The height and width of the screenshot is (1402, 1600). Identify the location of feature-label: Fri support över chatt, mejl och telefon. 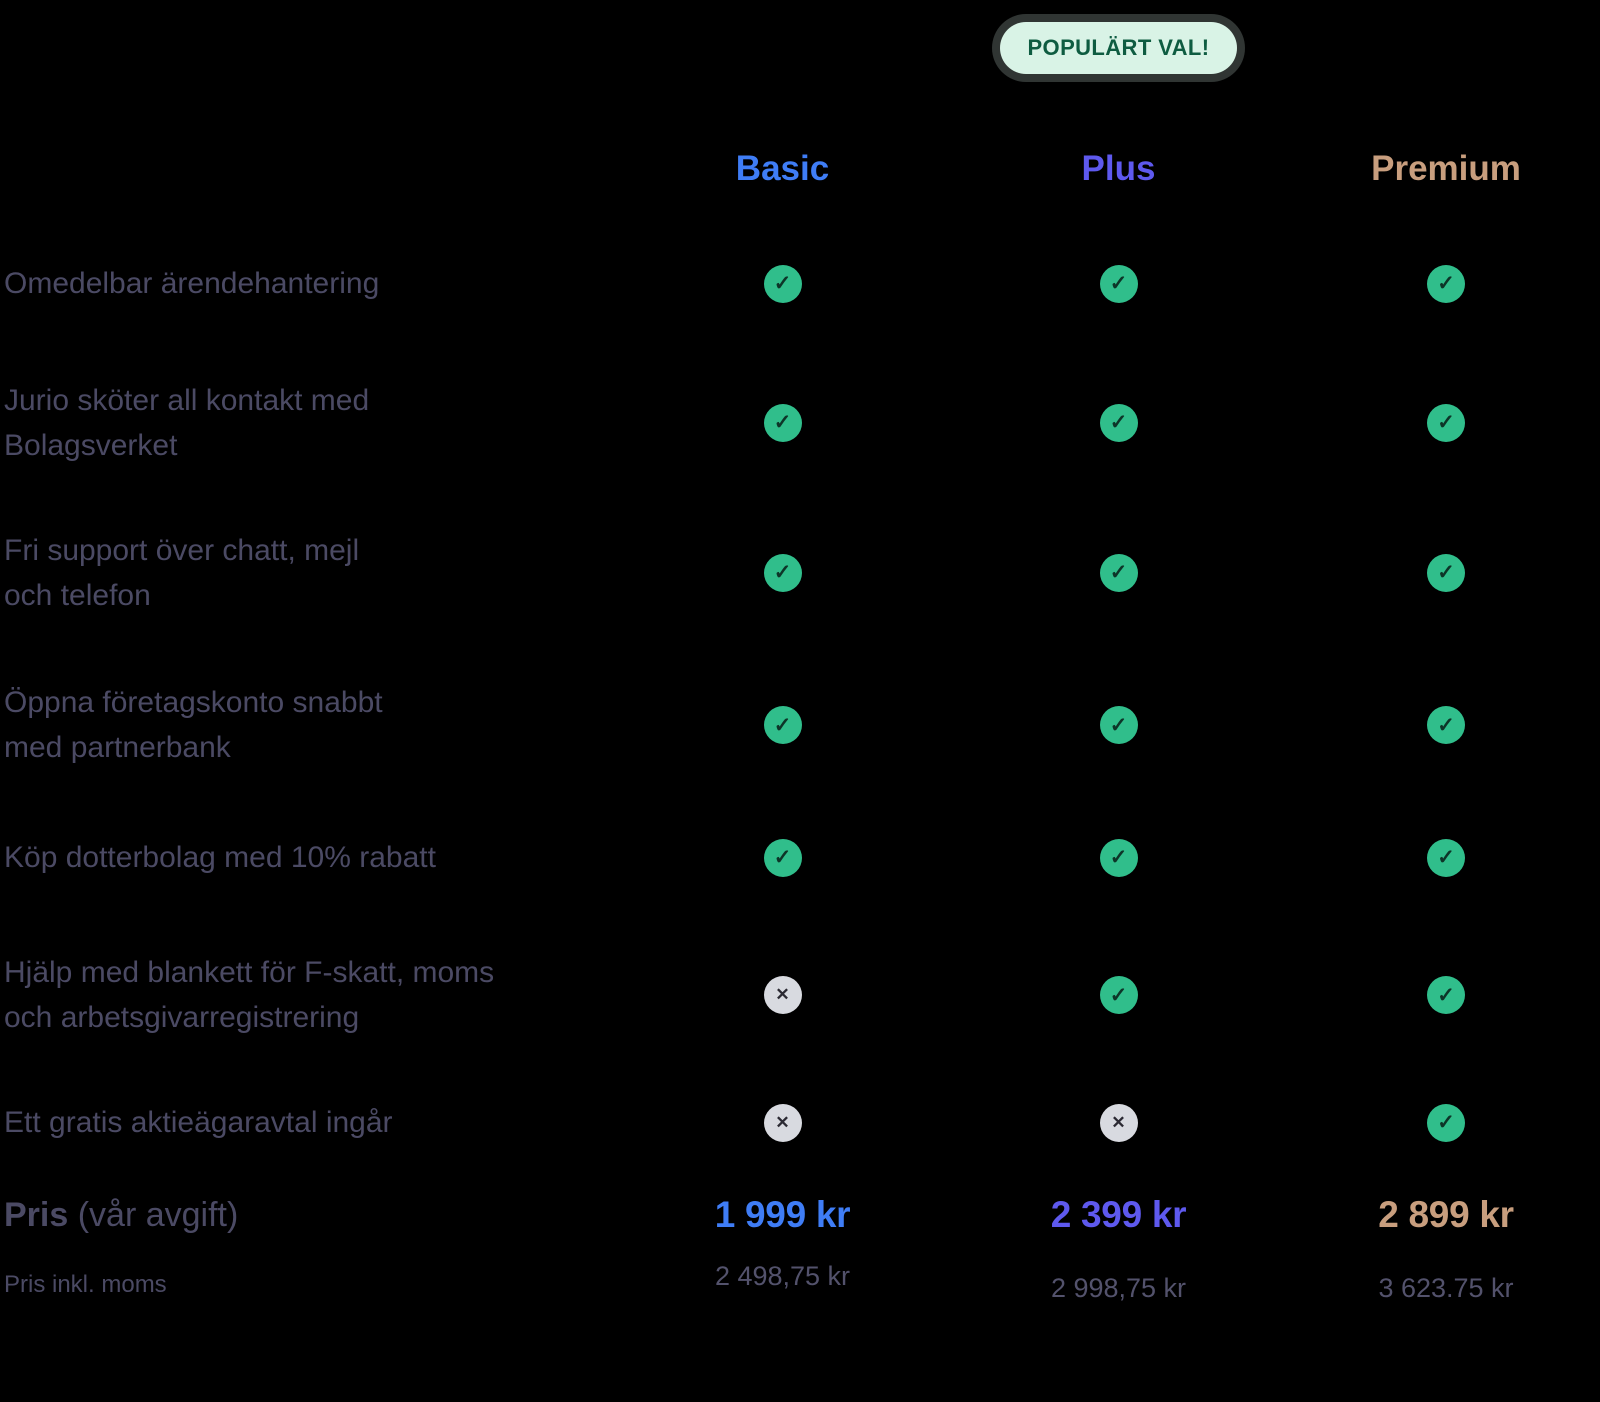
(182, 572).